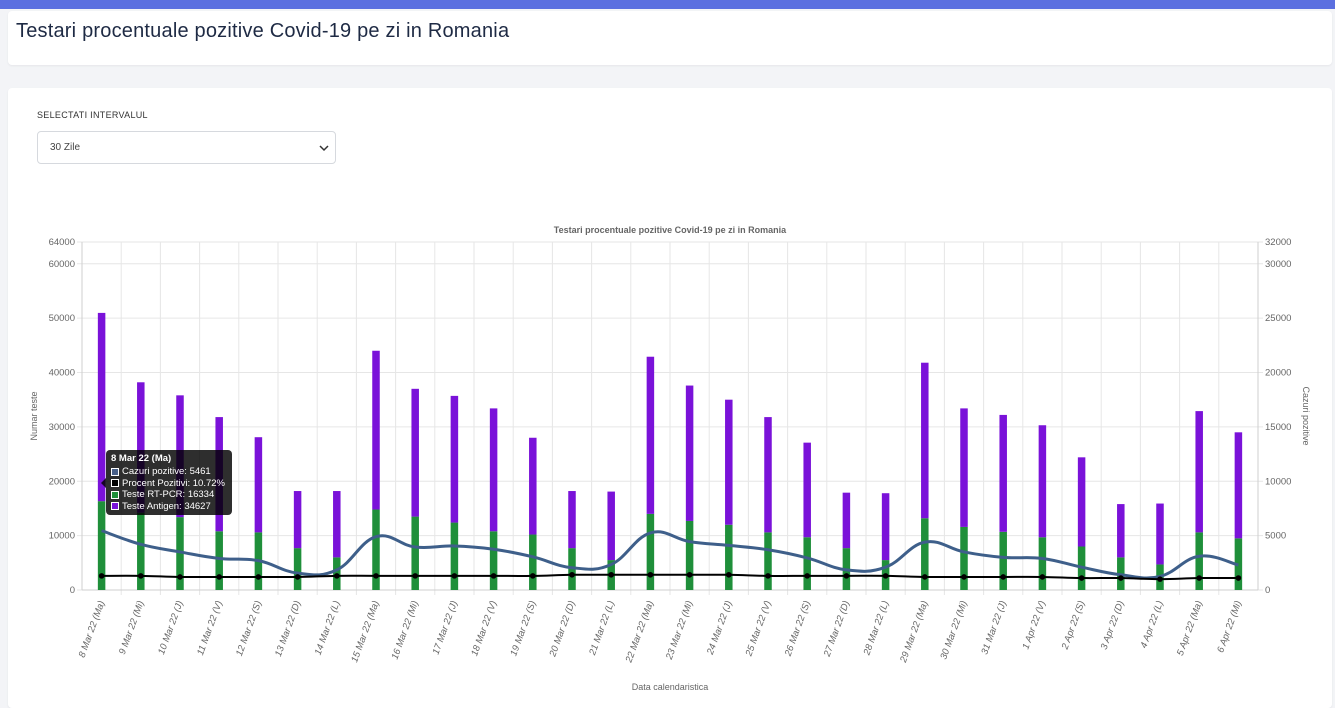 The width and height of the screenshot is (1335, 708). Describe the element at coordinates (797, 628) in the screenshot. I see `x-tick-label: 26 Mar 22 (S)` at that location.